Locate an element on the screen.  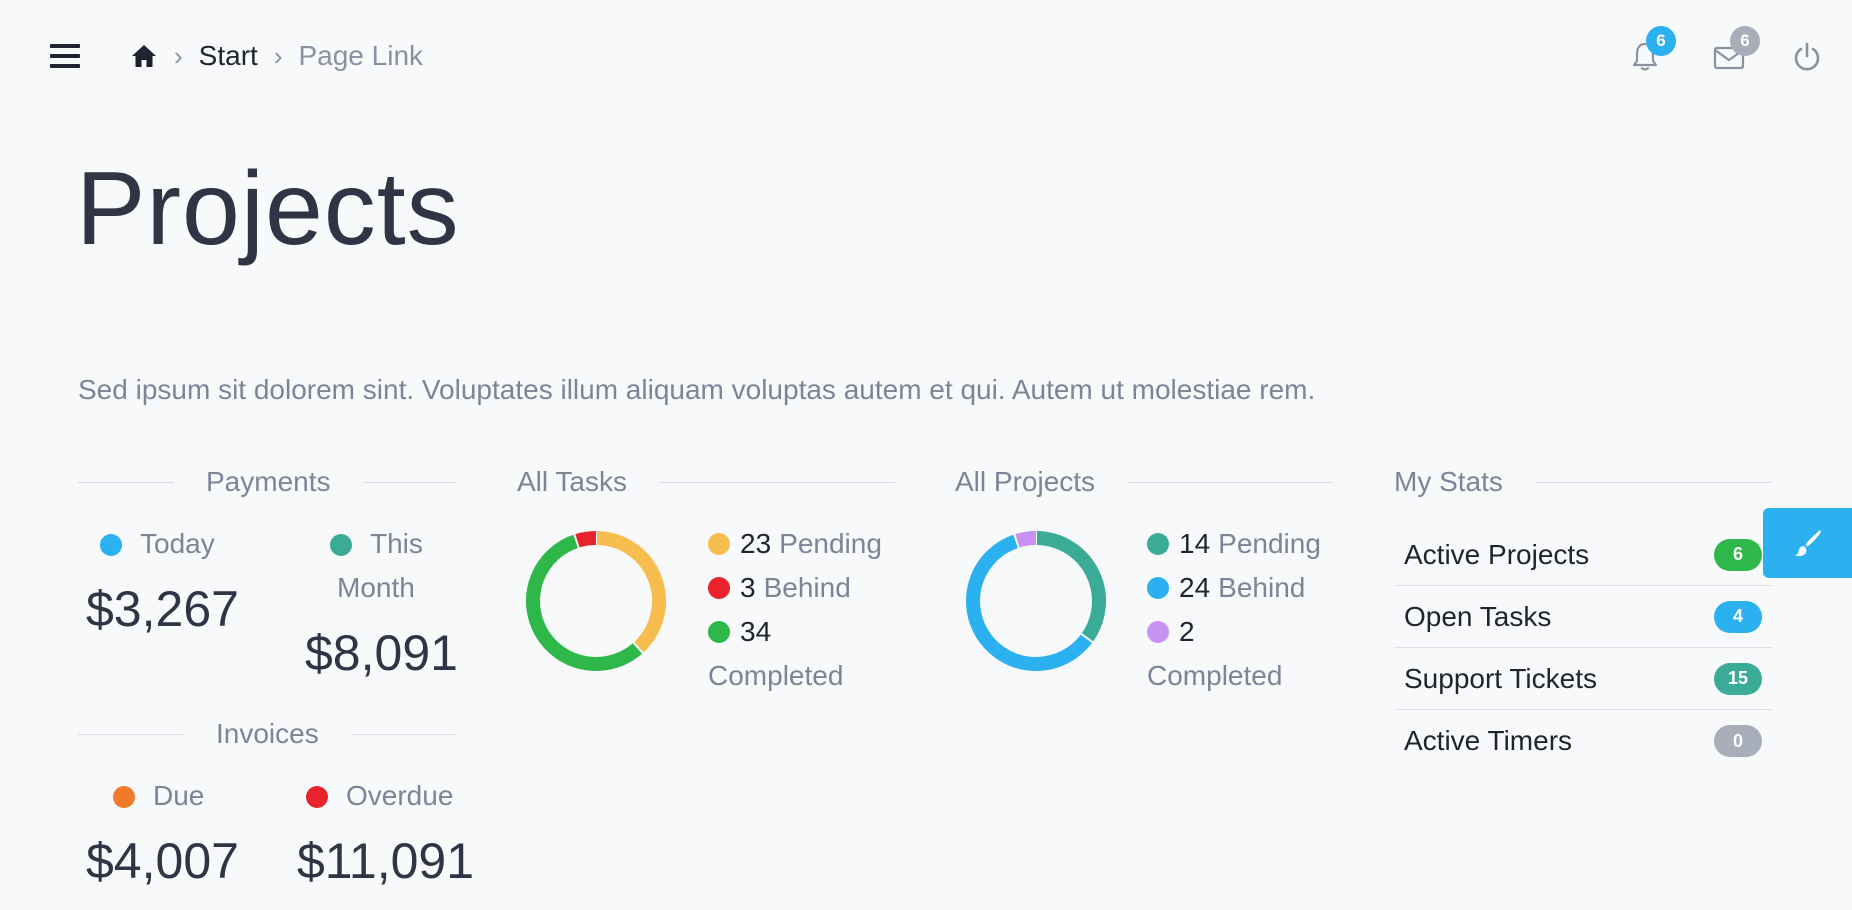
breadcrumb: › Start › Page Link is located at coordinates (276, 56).